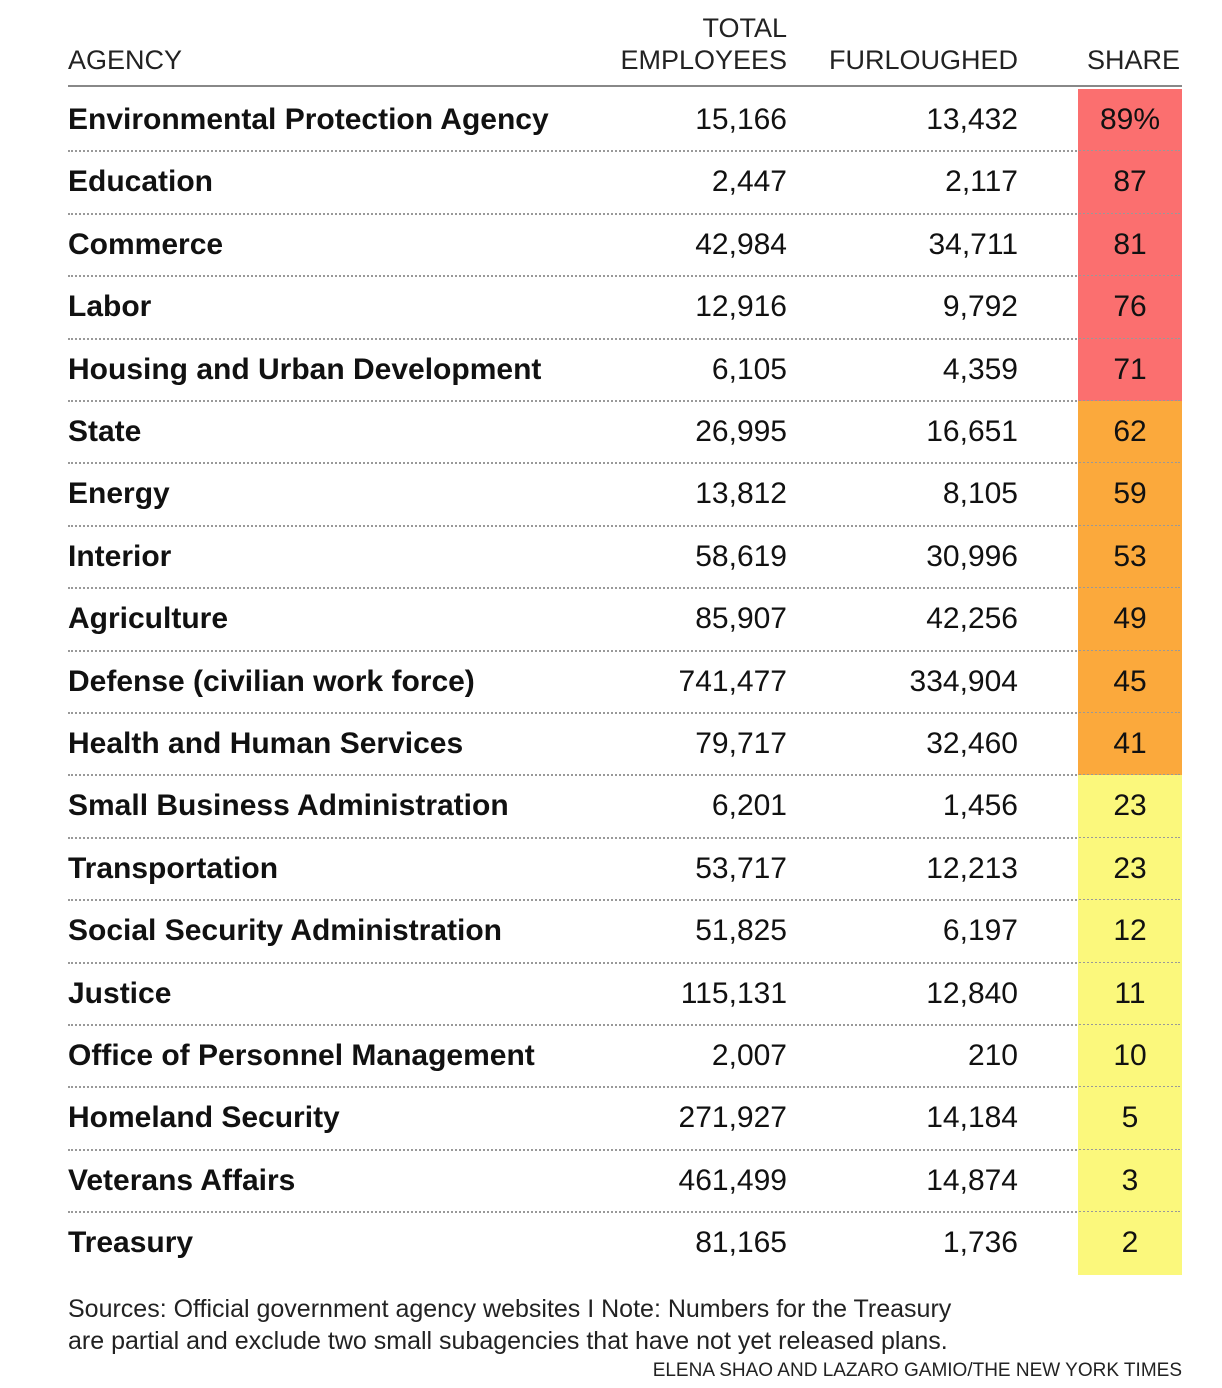 This screenshot has height=1388, width=1222. What do you see at coordinates (749, 182) in the screenshot?
I see `total-employees: 2,447` at bounding box center [749, 182].